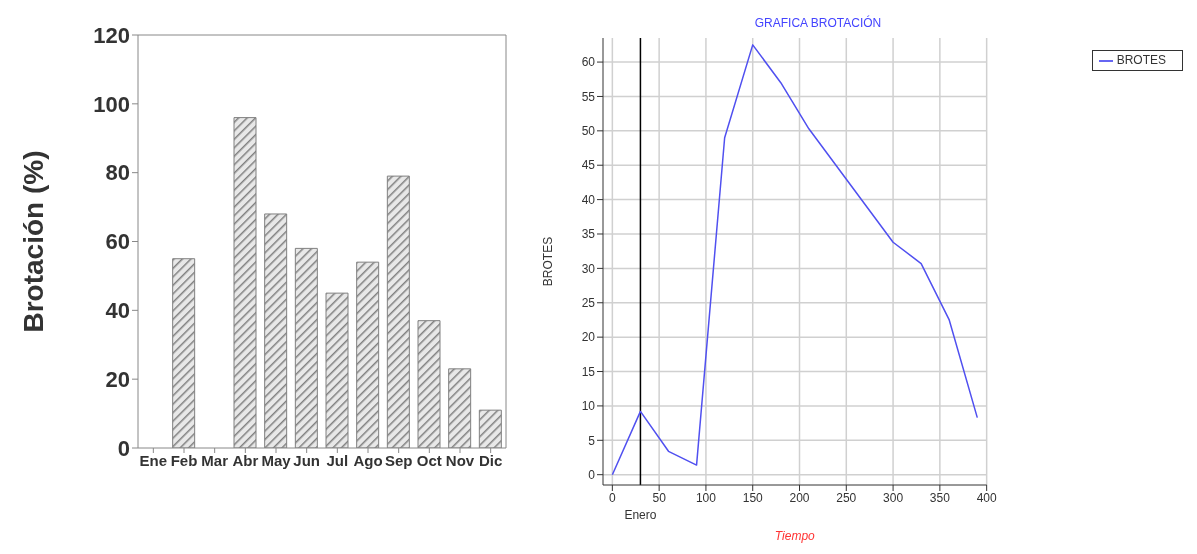 The width and height of the screenshot is (1197, 554). I want to click on x-tick-label: Sep, so click(398, 460).